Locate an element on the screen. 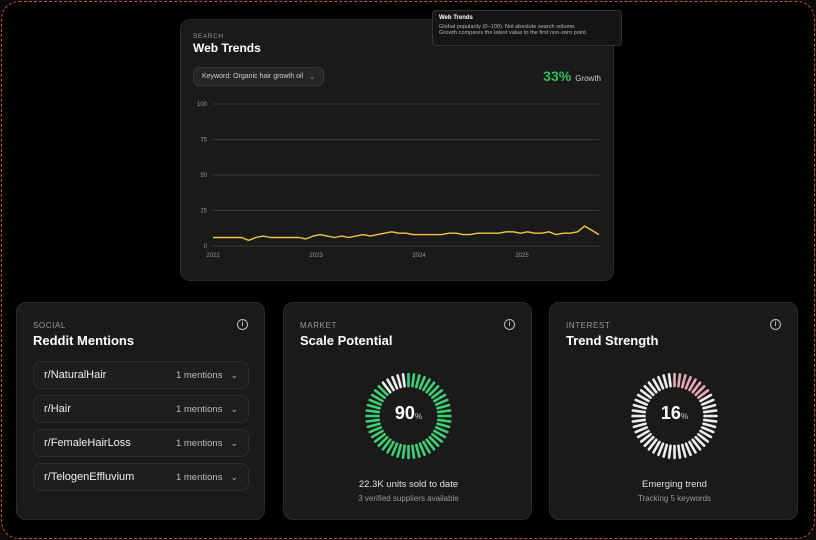  interest-title: Trend Strength is located at coordinates (612, 340).